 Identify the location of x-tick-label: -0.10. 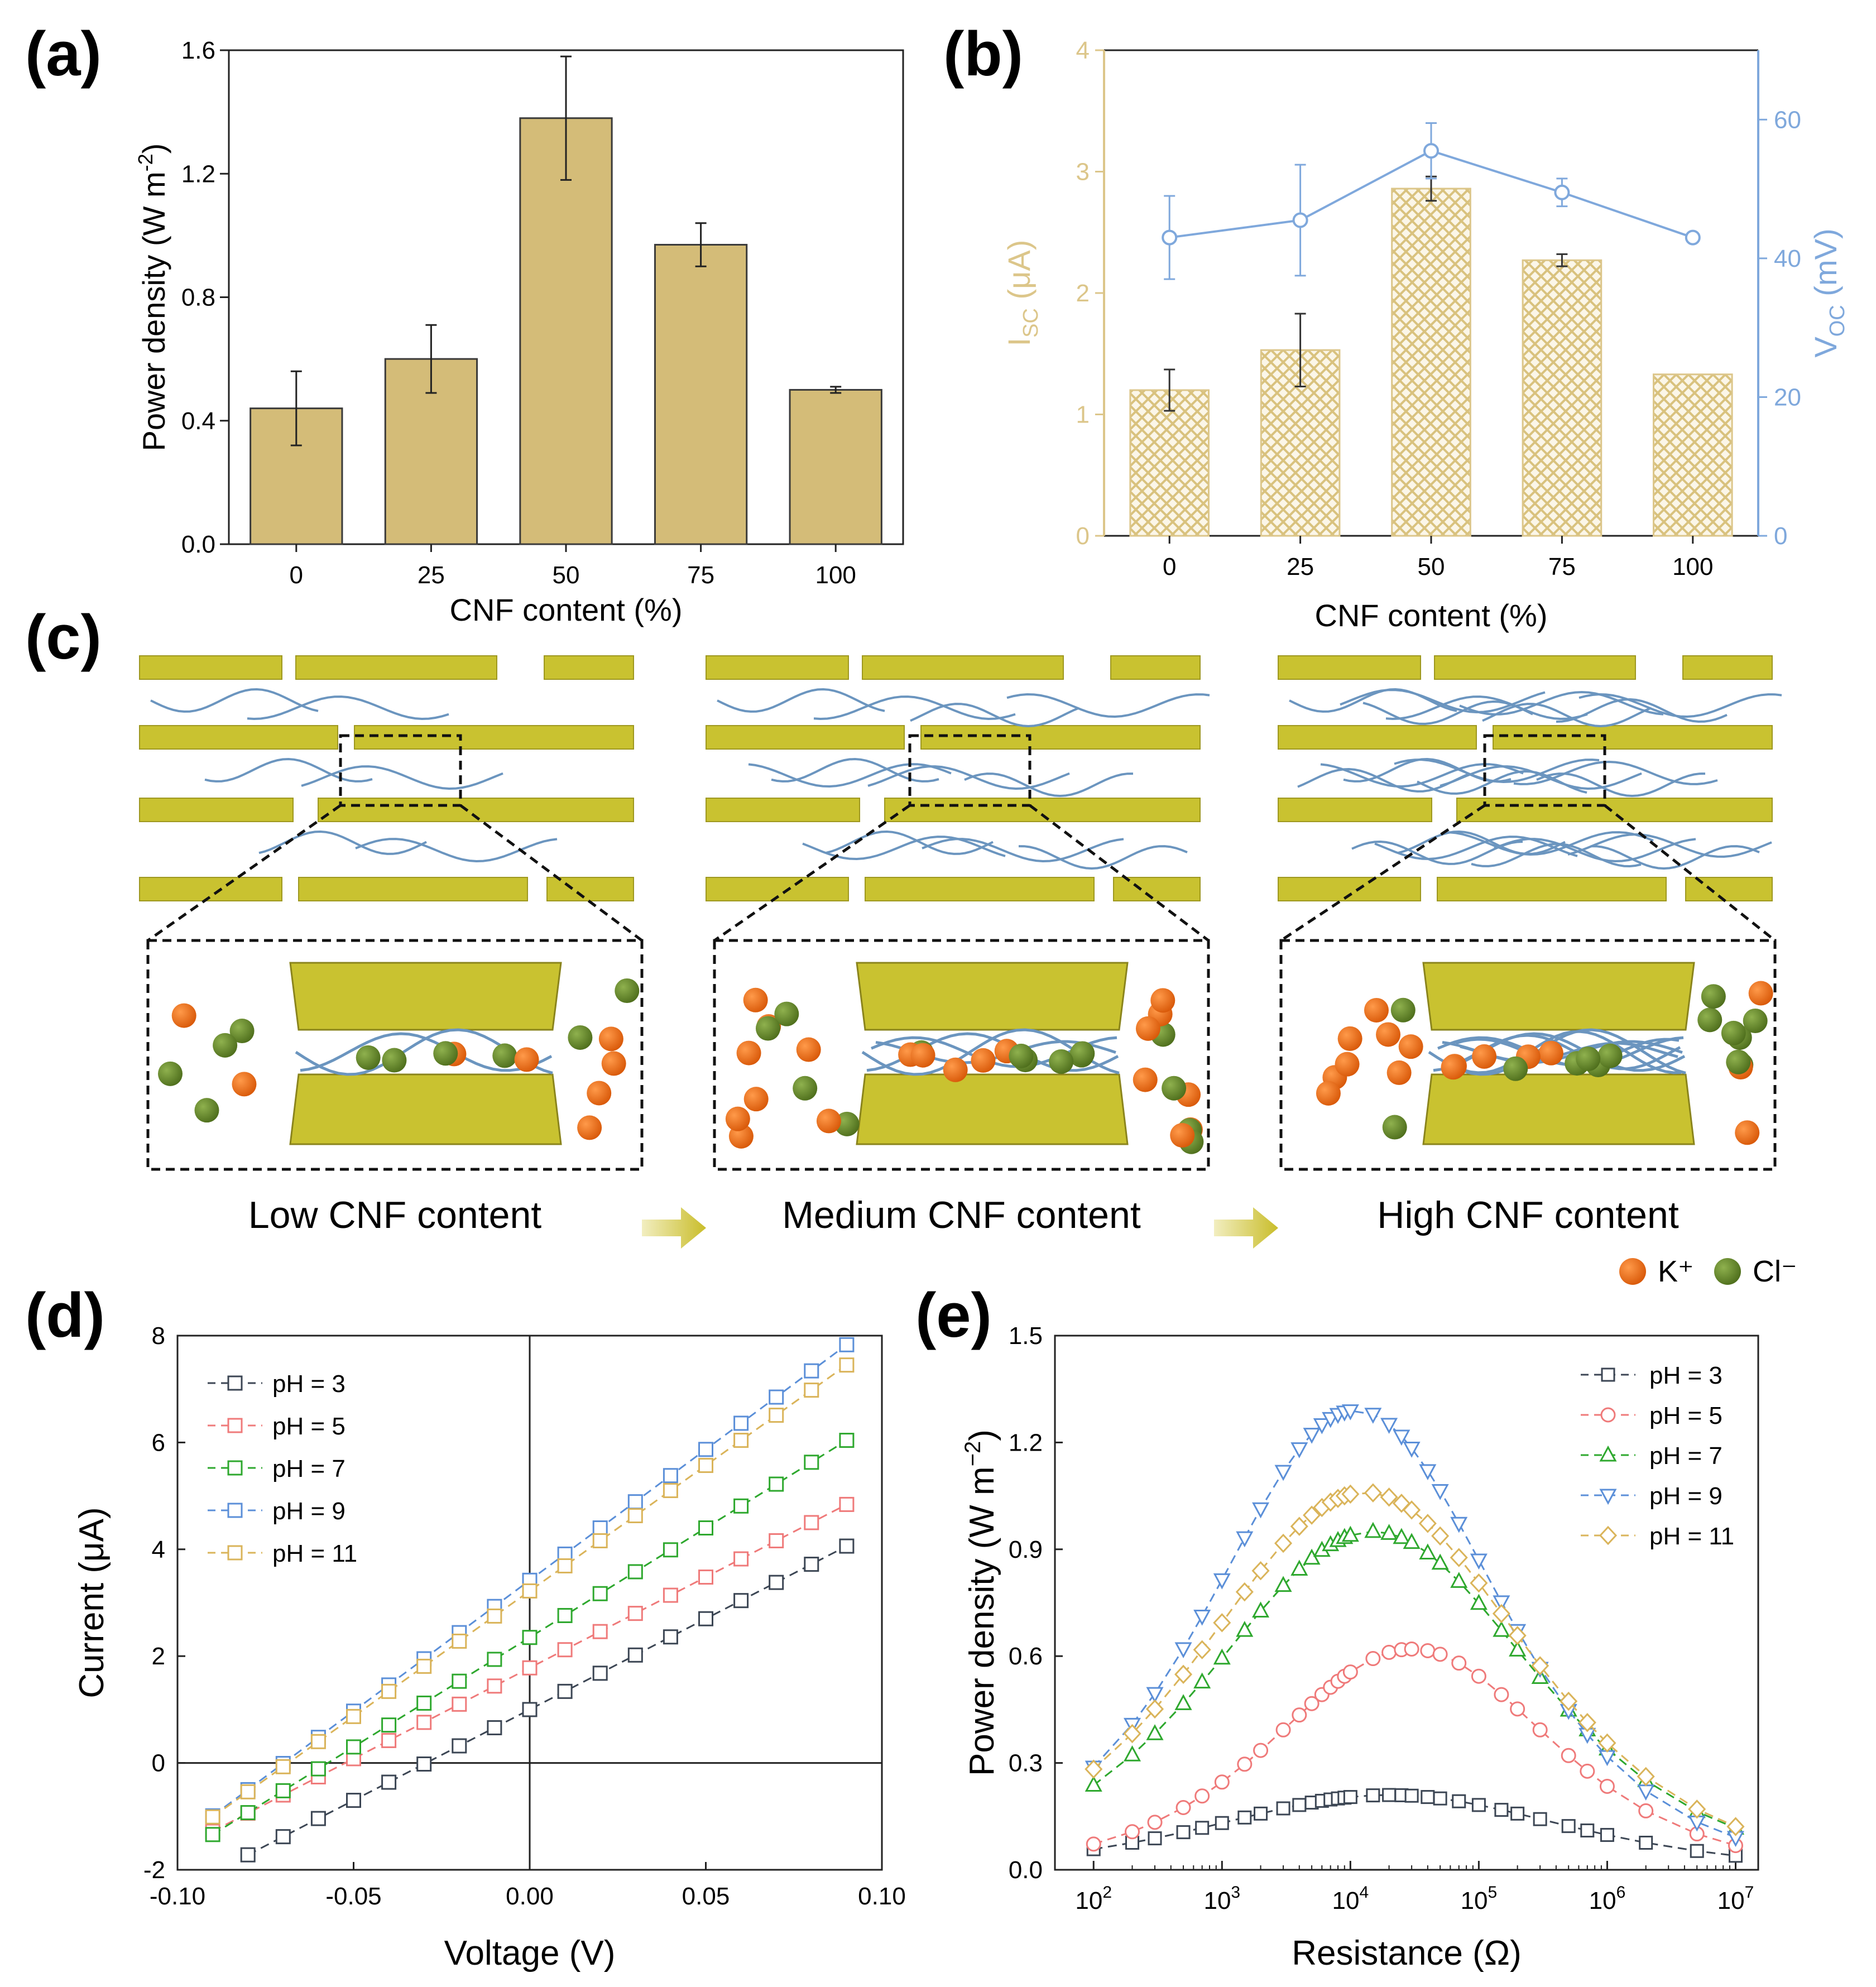
(177, 1897).